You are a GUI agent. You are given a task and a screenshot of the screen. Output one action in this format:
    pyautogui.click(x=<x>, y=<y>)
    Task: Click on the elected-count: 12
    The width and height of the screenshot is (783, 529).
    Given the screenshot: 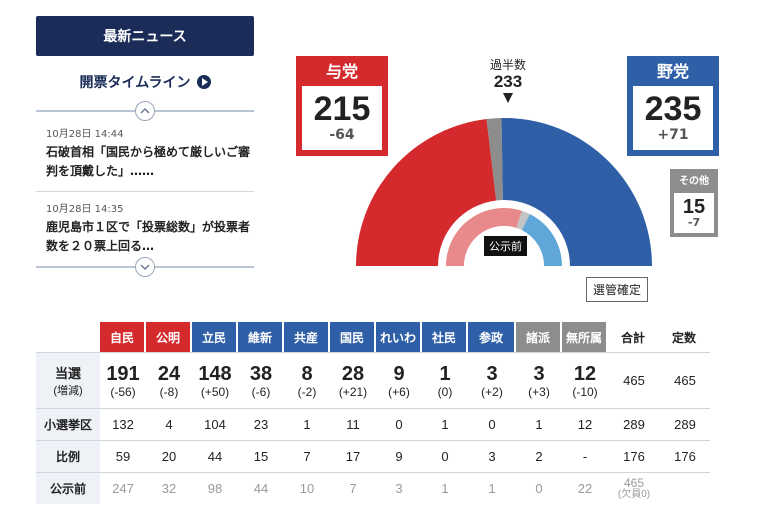 What is the action you would take?
    pyautogui.click(x=585, y=373)
    